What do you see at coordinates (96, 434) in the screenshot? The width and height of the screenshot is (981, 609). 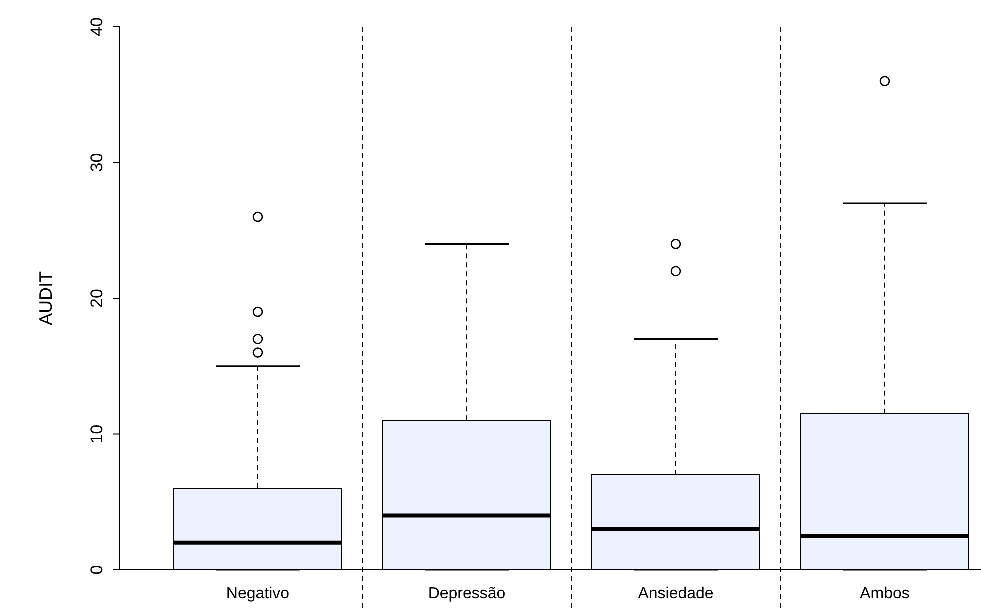 I see `y-tick-label: 10` at bounding box center [96, 434].